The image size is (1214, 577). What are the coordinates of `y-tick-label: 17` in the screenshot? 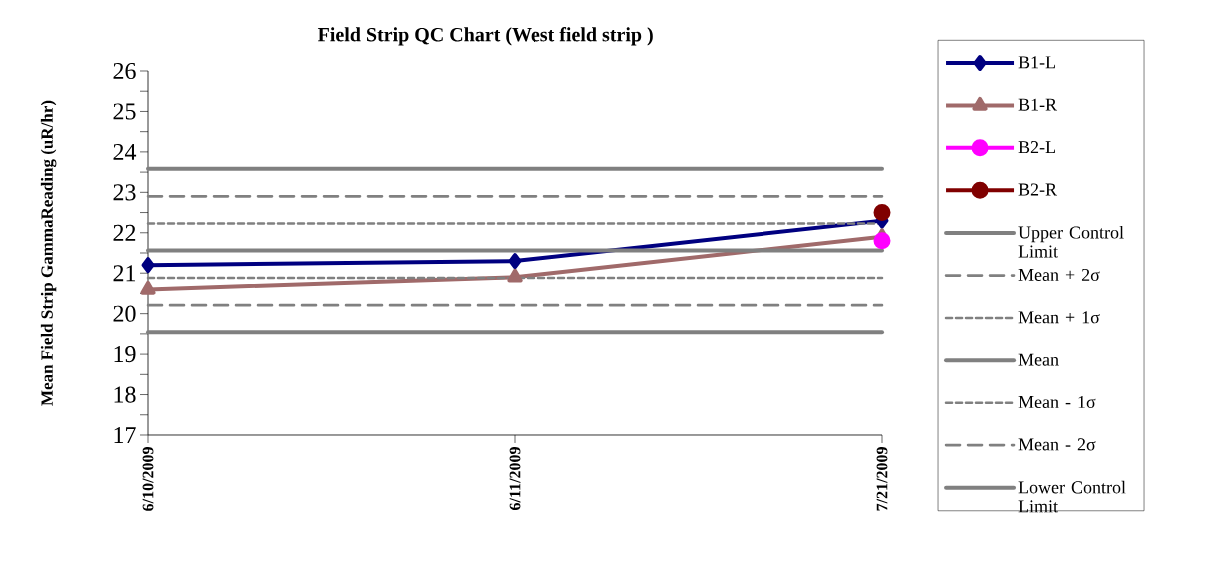 It's located at (125, 435).